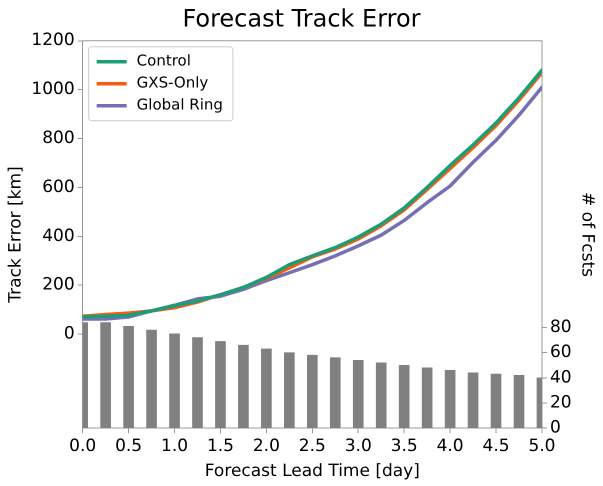 Image resolution: width=603 pixels, height=486 pixels. What do you see at coordinates (163, 61) in the screenshot?
I see `legend-label: Control` at bounding box center [163, 61].